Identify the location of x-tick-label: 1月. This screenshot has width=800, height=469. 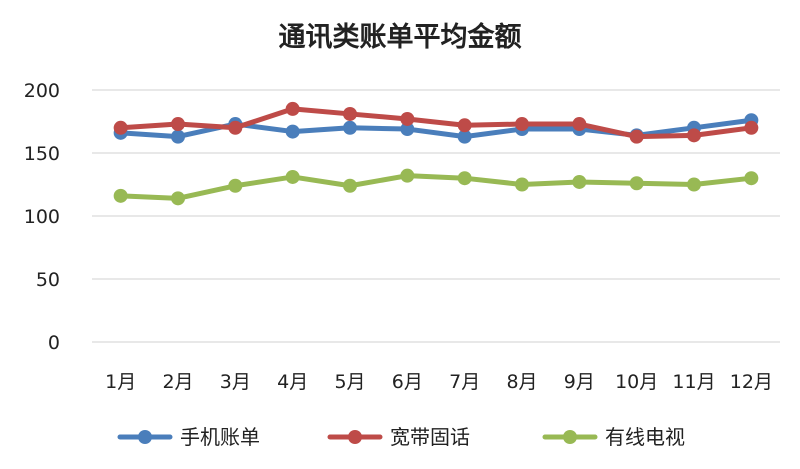
(120, 382).